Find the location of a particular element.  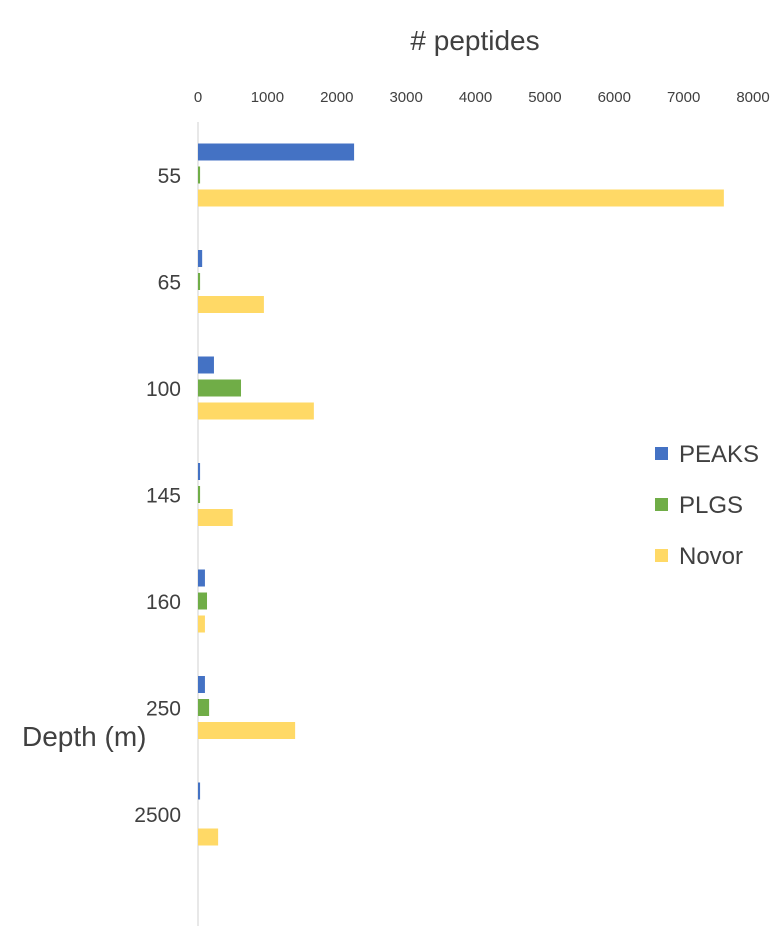

legend: PEAKS PLGS Novor is located at coordinates (707, 505).